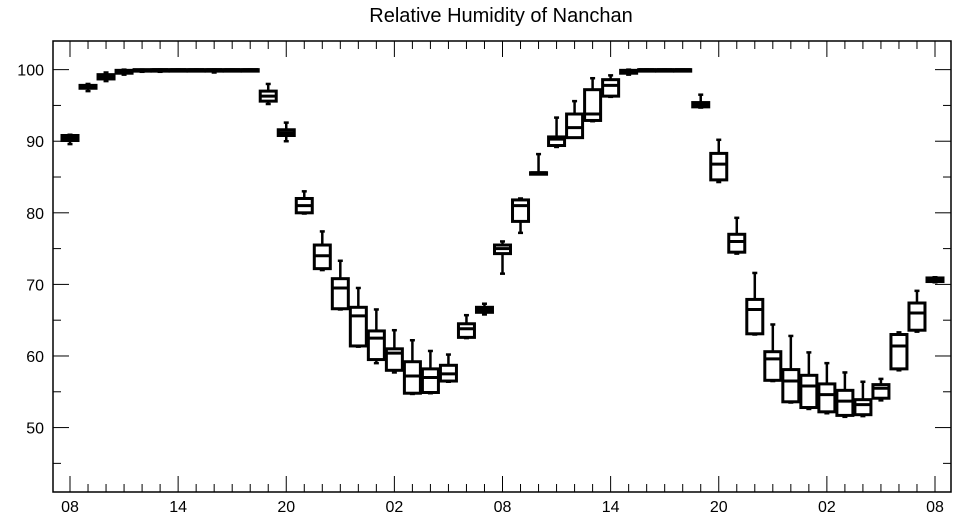  I want to click on y-tick-label: 60, so click(35, 357).